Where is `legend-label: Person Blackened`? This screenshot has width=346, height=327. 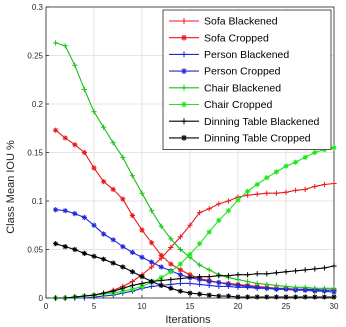
legend-label: Person Blackened is located at coordinates (246, 55).